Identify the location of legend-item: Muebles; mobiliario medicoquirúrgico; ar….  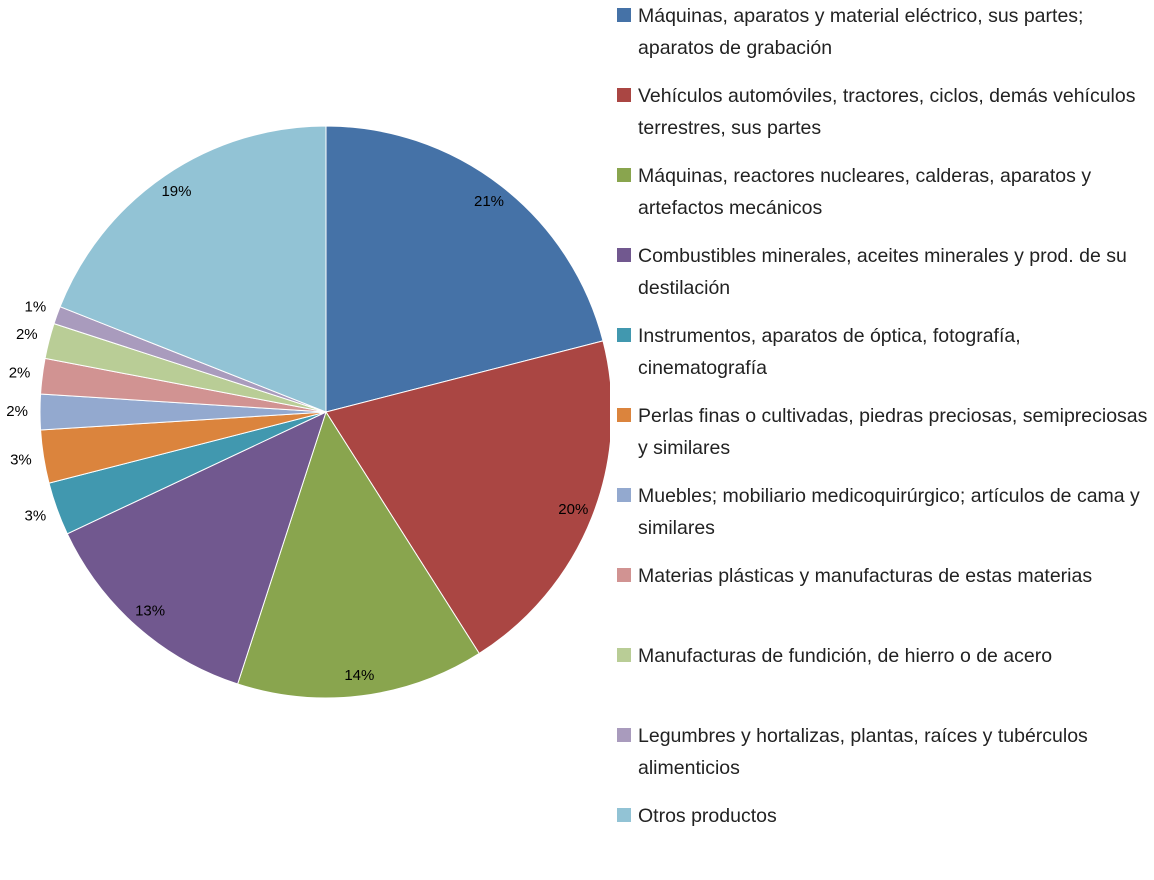
(882, 520).